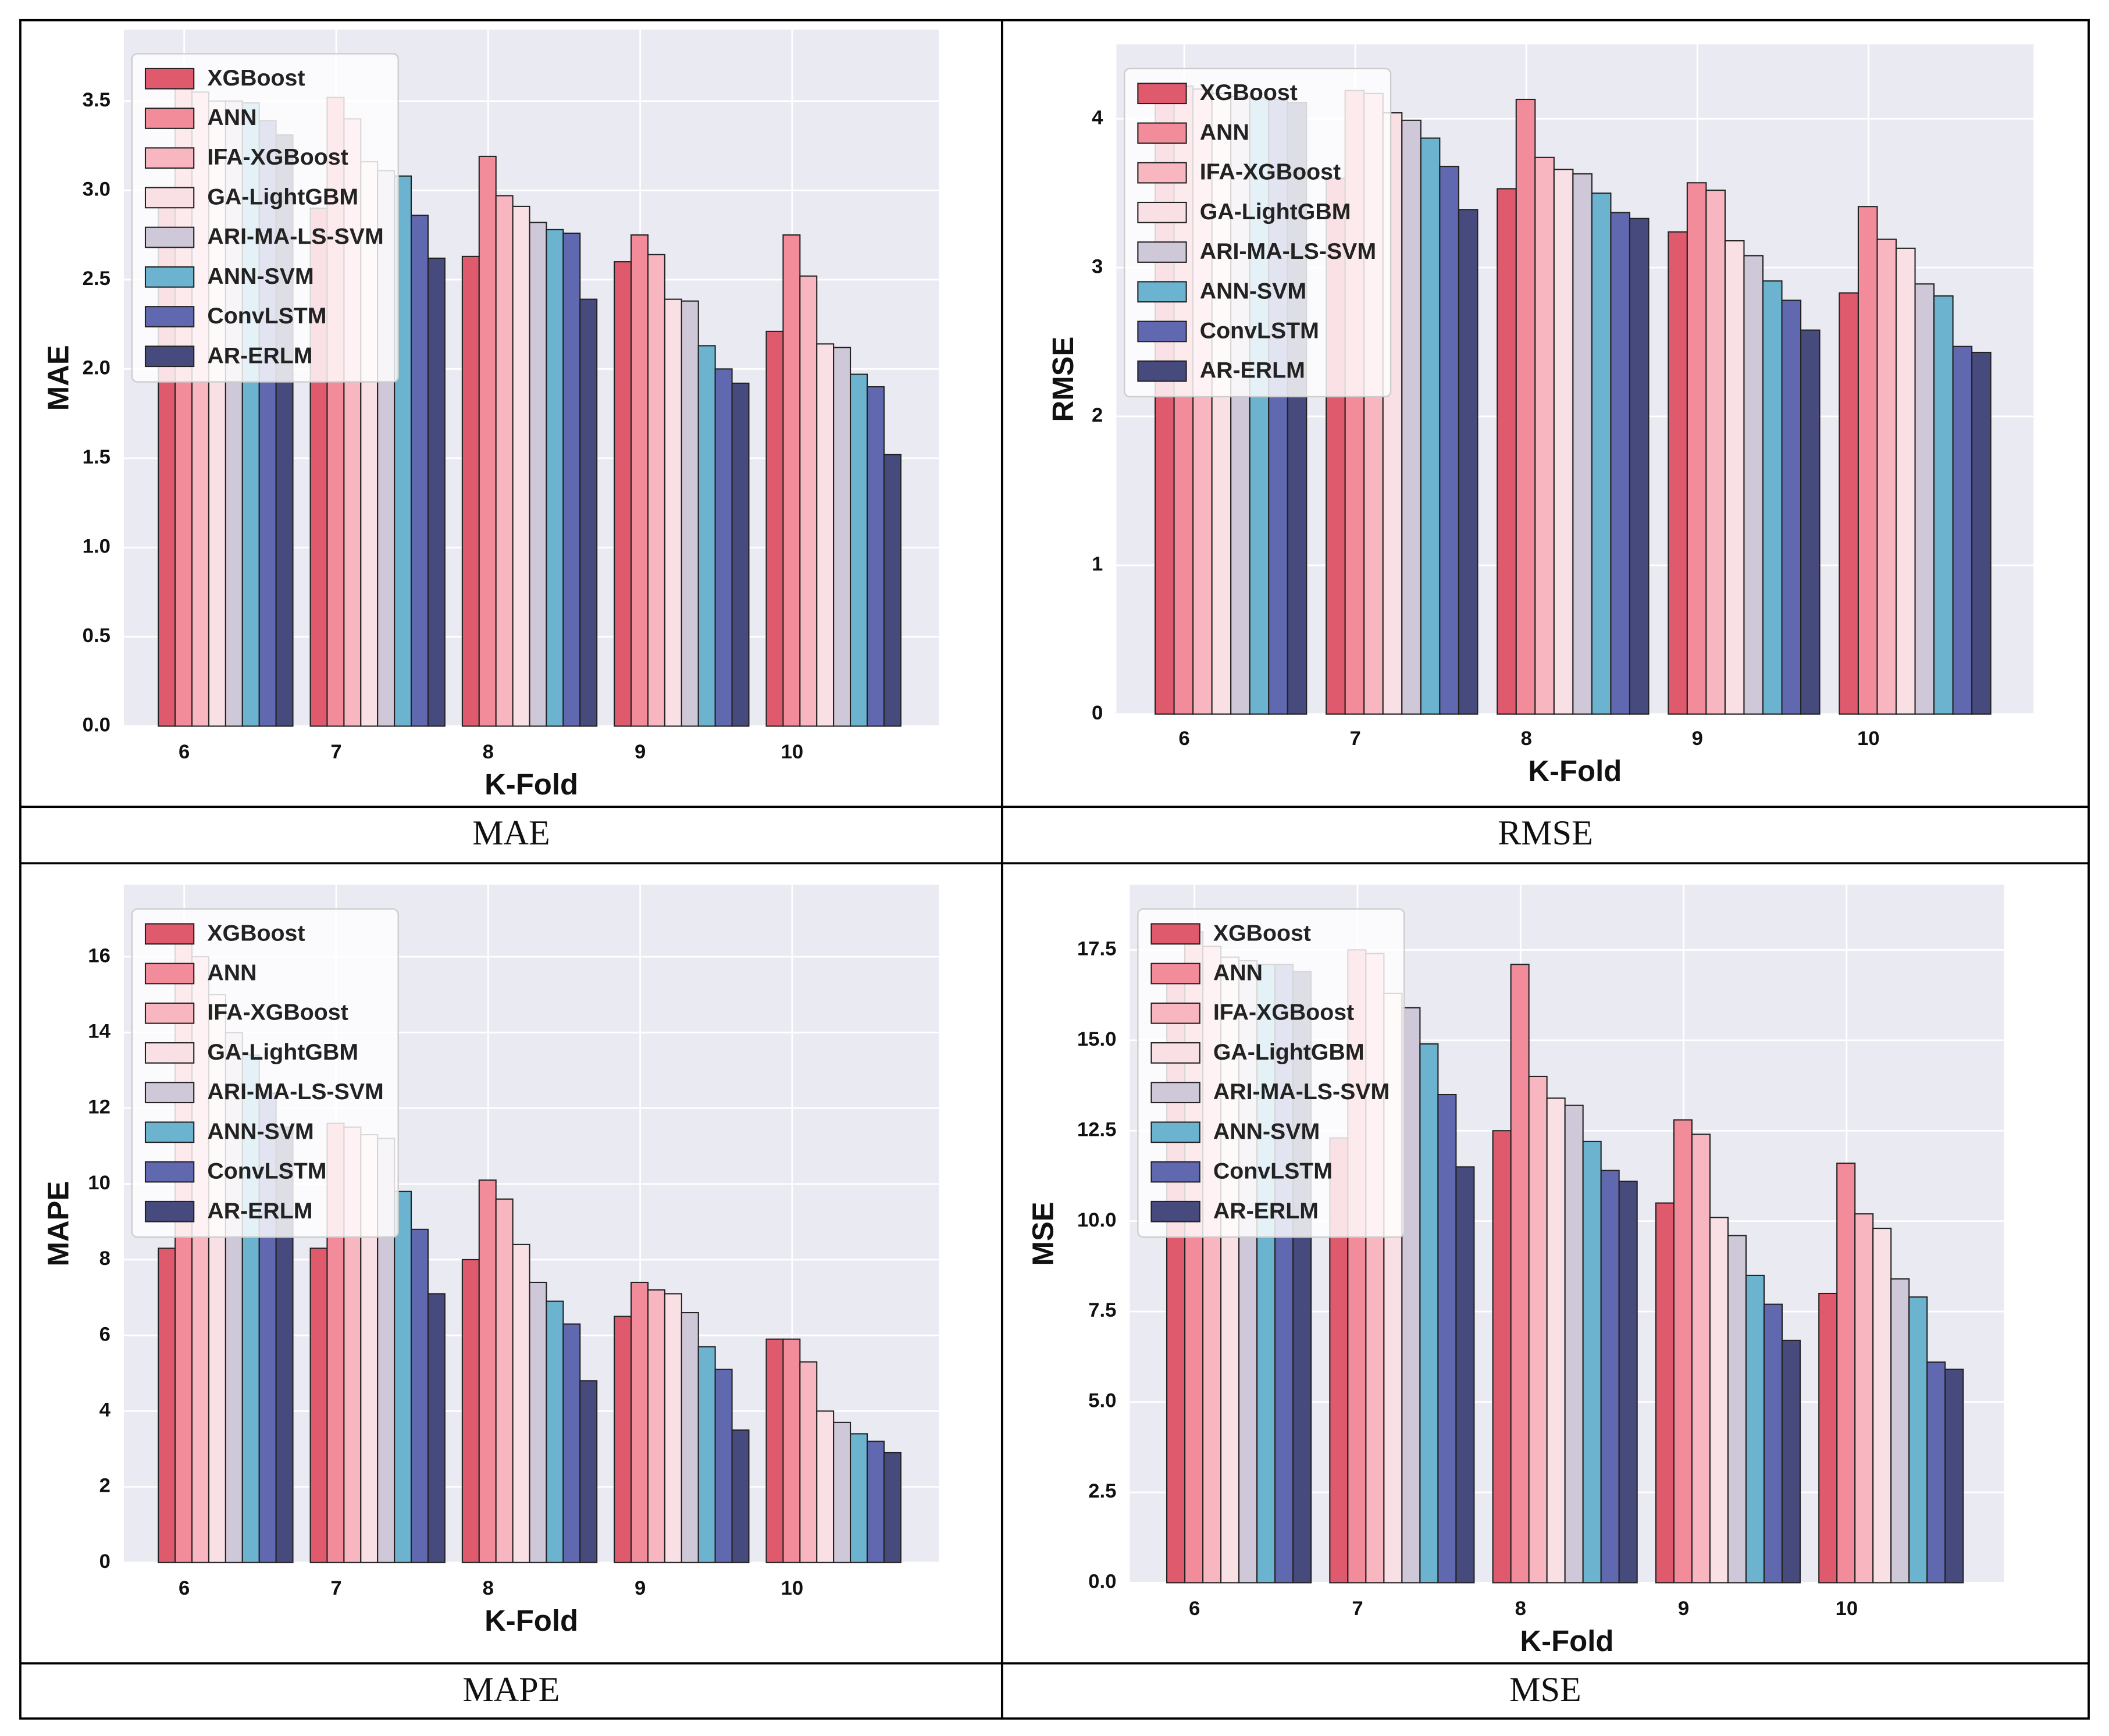 The width and height of the screenshot is (2109, 1736). I want to click on y-axis-title: MAPE, so click(58, 1224).